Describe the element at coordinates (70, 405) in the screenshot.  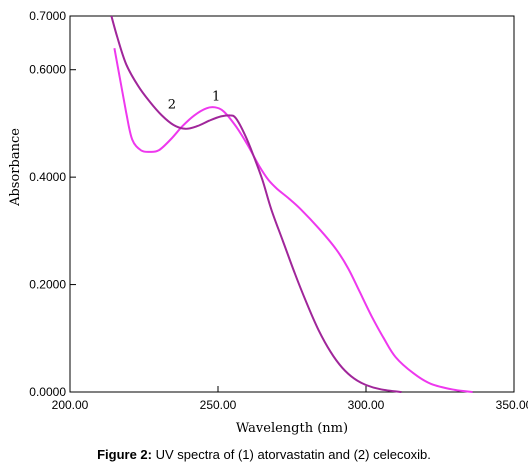
I see `x-tick-label: 200.00` at that location.